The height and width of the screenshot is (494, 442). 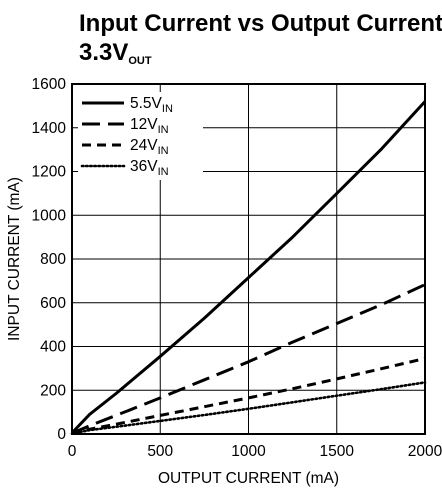 I want to click on y-axis-label: INPUT CURRENT (mA), so click(x=14, y=259).